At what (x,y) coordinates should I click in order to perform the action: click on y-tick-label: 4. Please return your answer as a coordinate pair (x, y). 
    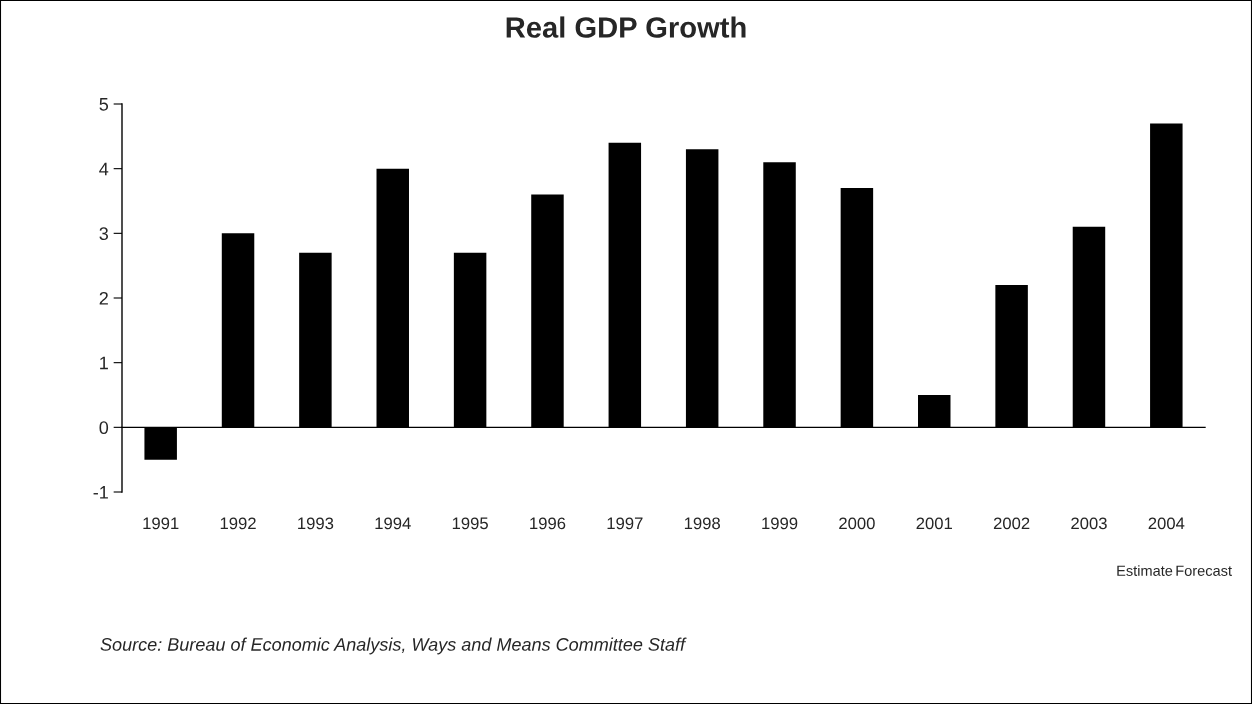
    Looking at the image, I should click on (104, 169).